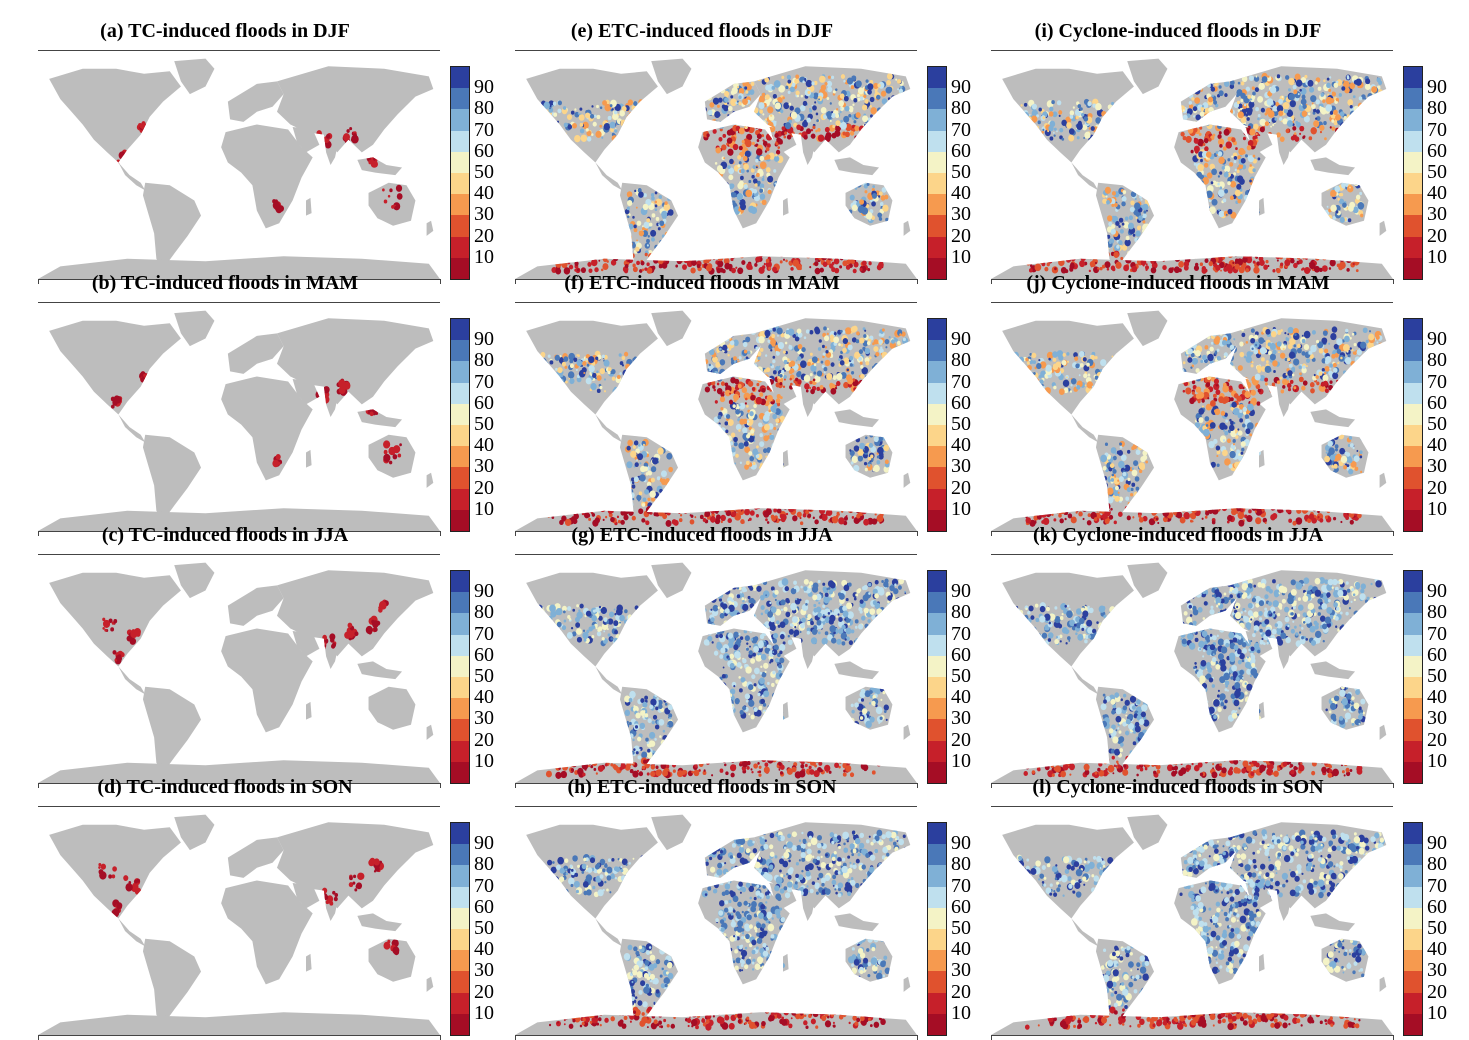  I want to click on colorbar-label: 20, so click(961, 739).